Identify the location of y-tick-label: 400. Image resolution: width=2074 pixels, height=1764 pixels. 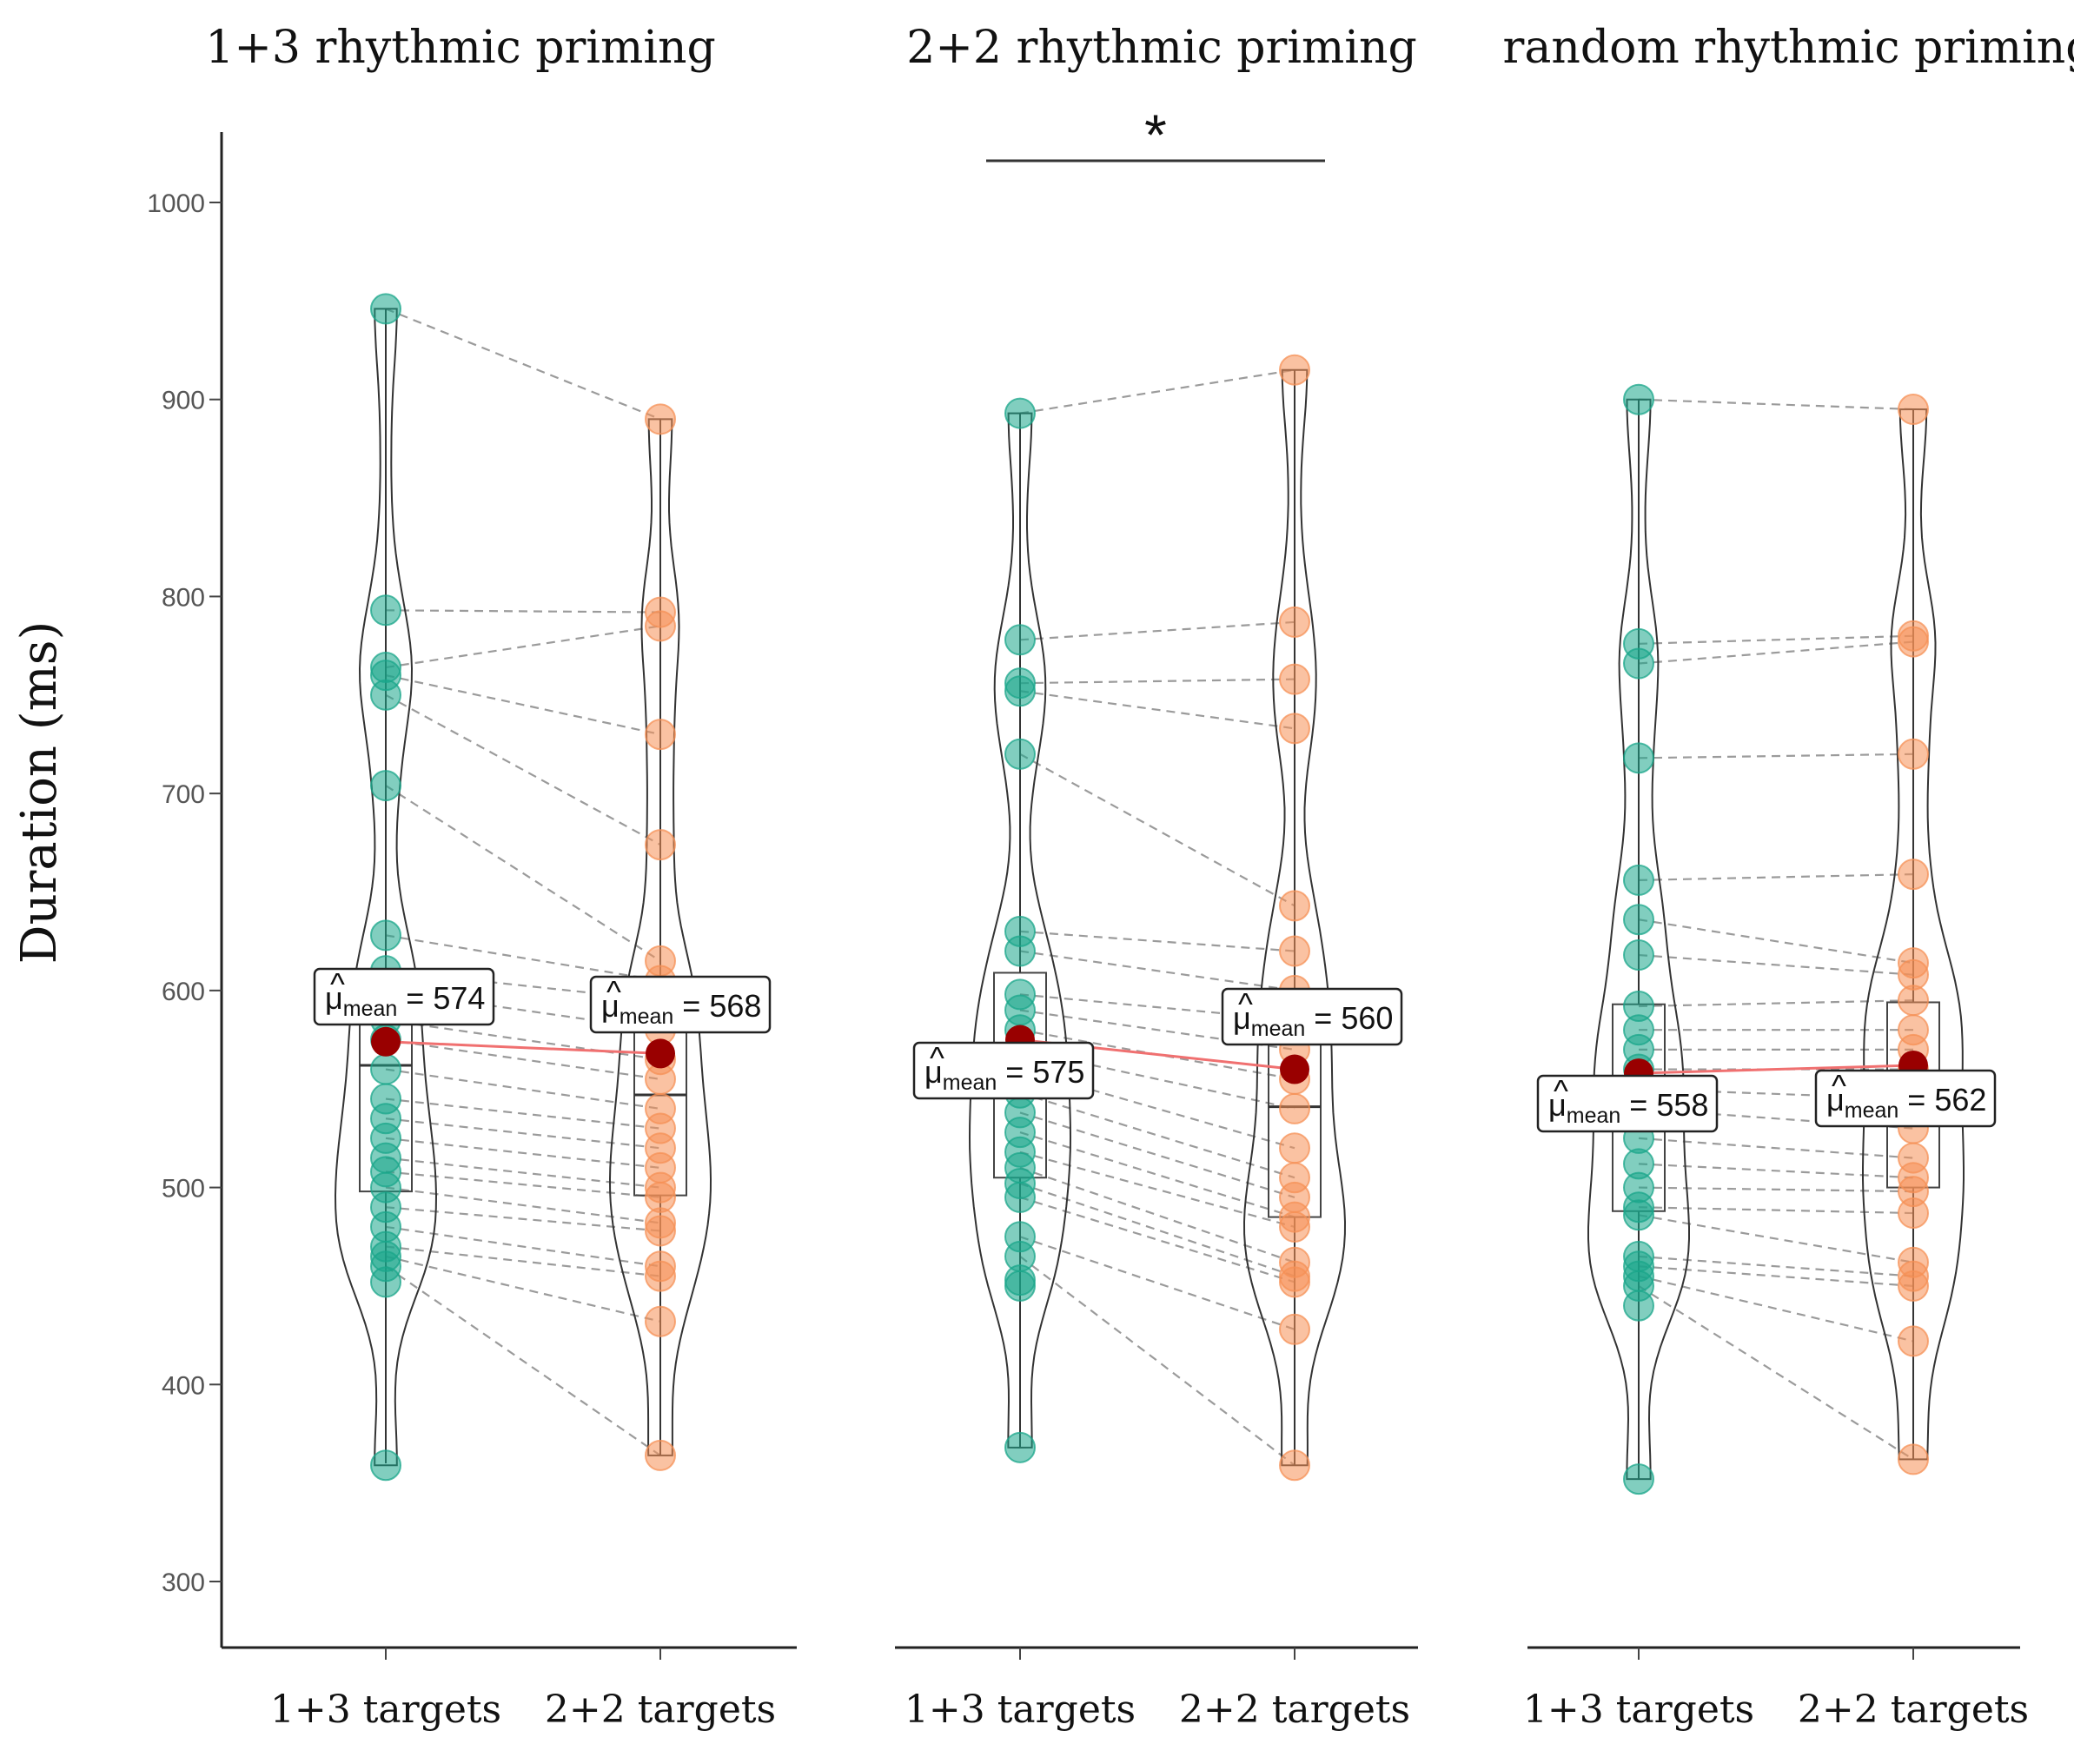
(184, 1385).